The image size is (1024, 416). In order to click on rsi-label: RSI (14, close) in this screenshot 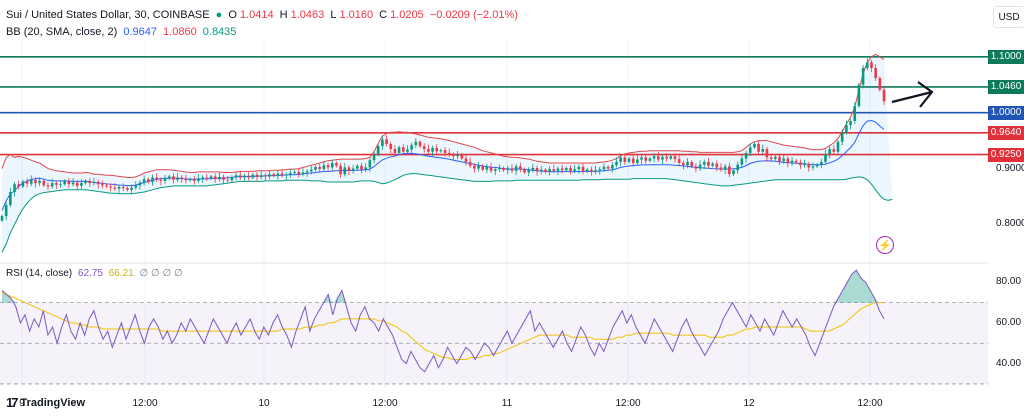, I will do `click(39, 273)`.